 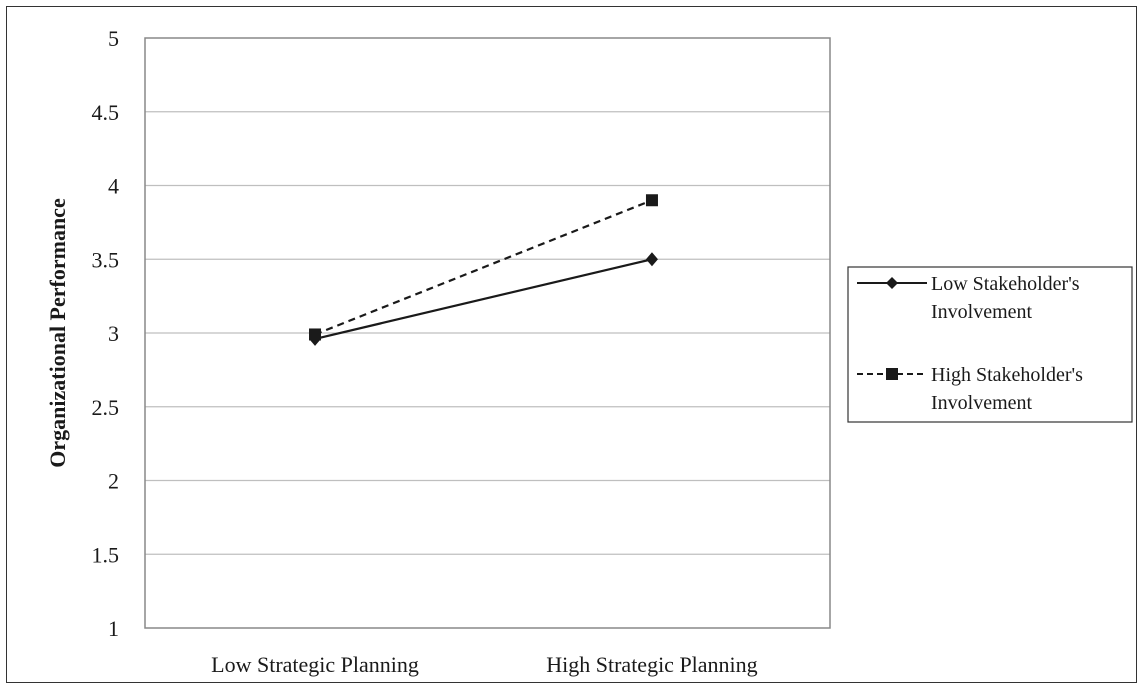 What do you see at coordinates (982, 312) in the screenshot?
I see `legend-label-low-line2: Involvement` at bounding box center [982, 312].